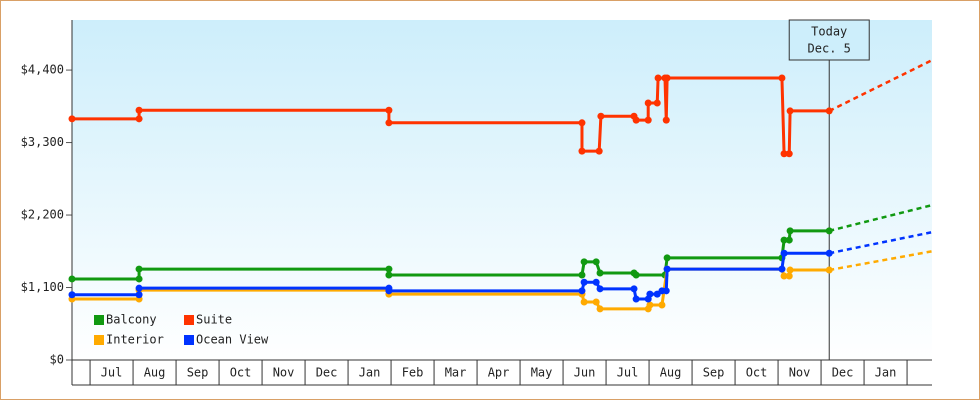 The width and height of the screenshot is (980, 400). Describe the element at coordinates (131, 320) in the screenshot. I see `legend-label: Balcony` at that location.